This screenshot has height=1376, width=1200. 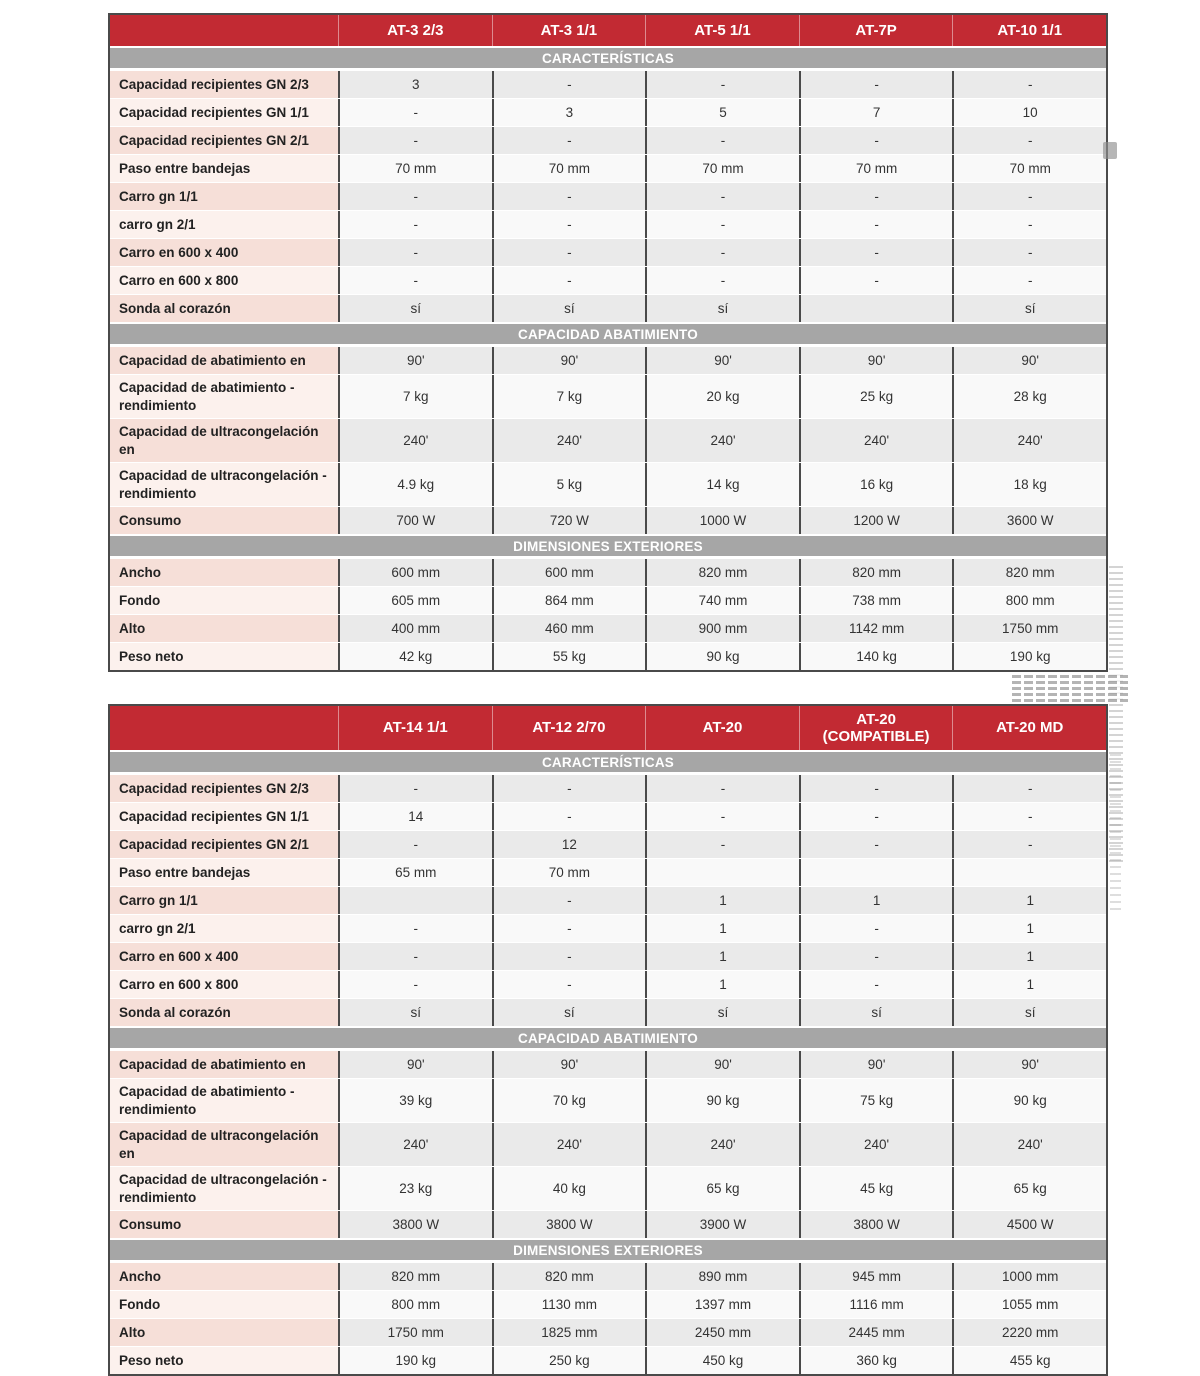 I want to click on spec-value: 800 mm, so click(x=415, y=1305).